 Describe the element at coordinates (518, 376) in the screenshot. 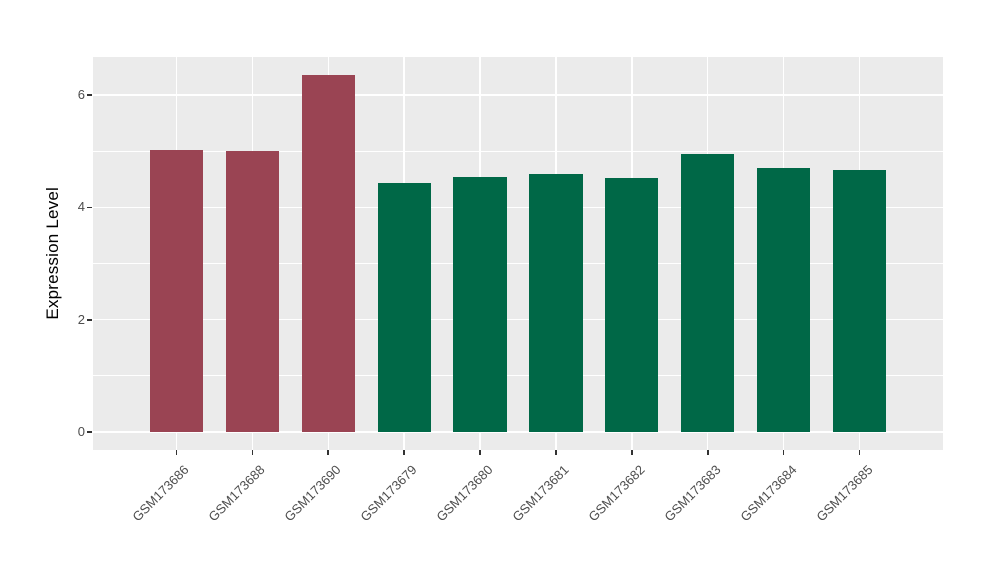

I see `gridline-minor-y1` at that location.